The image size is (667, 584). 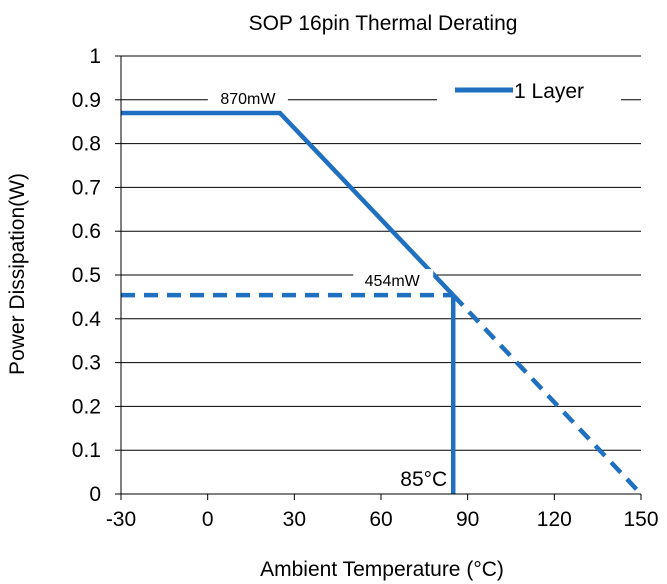 I want to click on series-line-dashed, so click(x=547, y=394).